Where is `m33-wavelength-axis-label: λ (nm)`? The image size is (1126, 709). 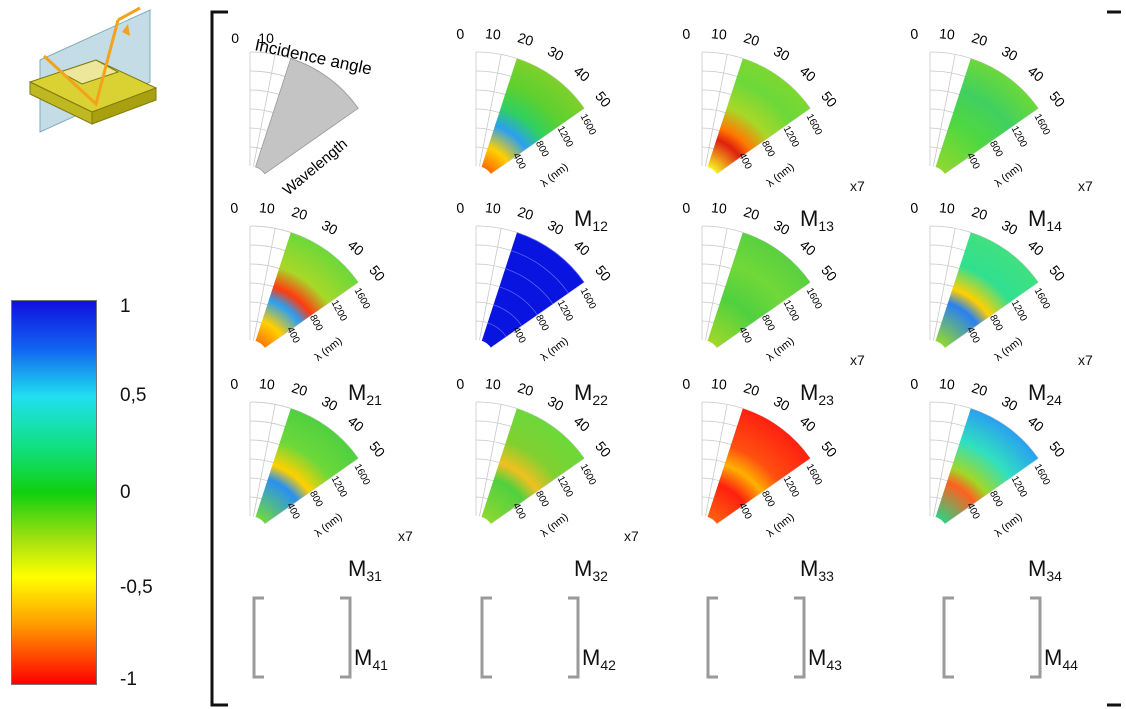
m33-wavelength-axis-label: λ (nm) is located at coordinates (781, 525).